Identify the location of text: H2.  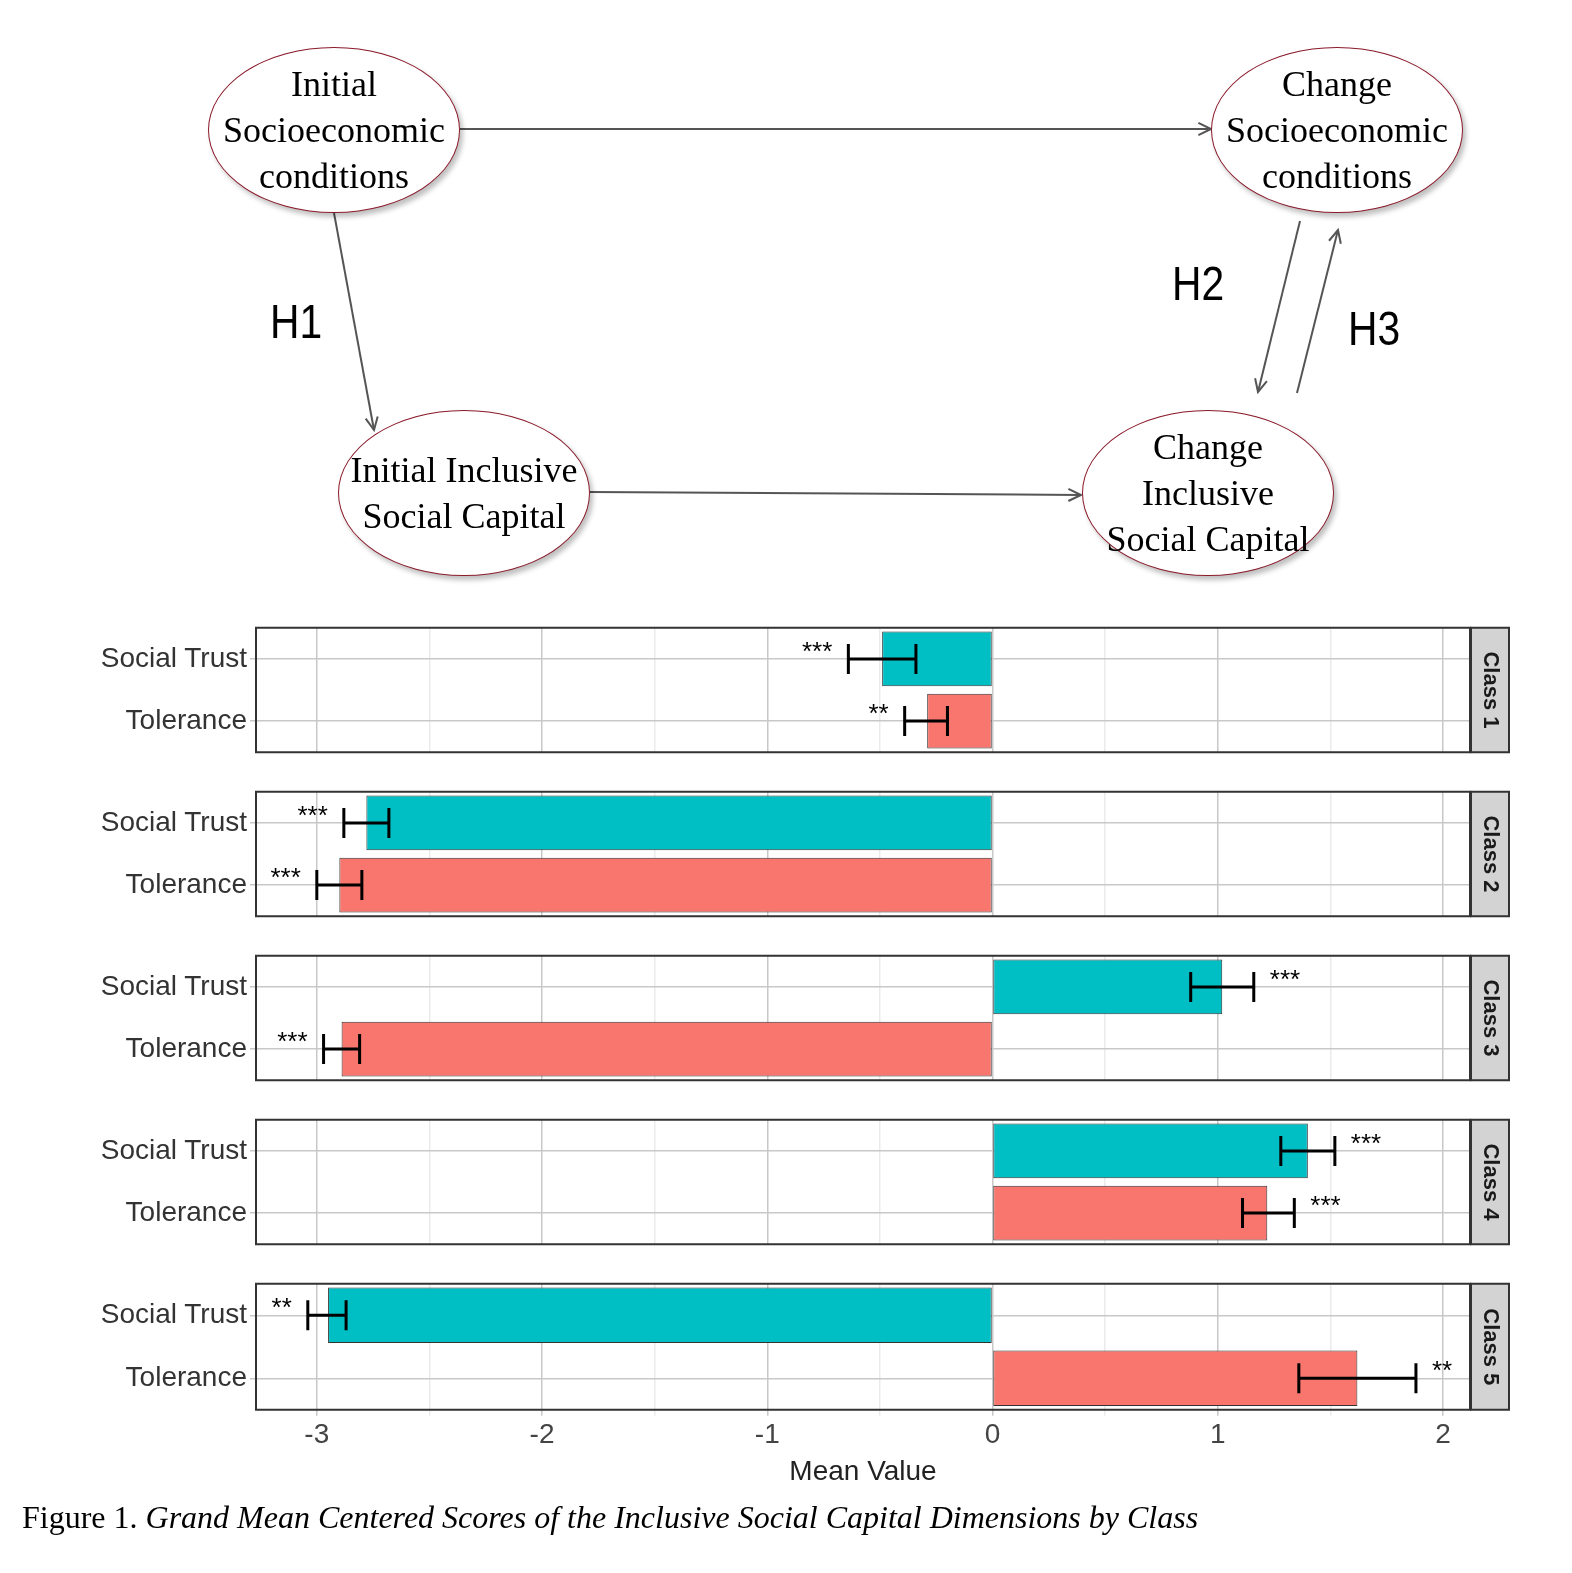
(1198, 283).